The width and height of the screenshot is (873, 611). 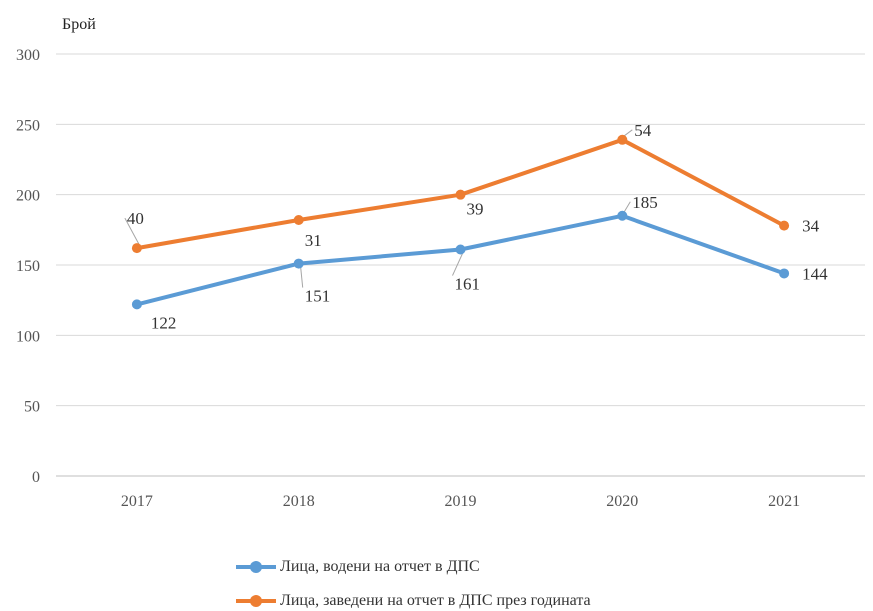 I want to click on data-label: 122, so click(x=164, y=322).